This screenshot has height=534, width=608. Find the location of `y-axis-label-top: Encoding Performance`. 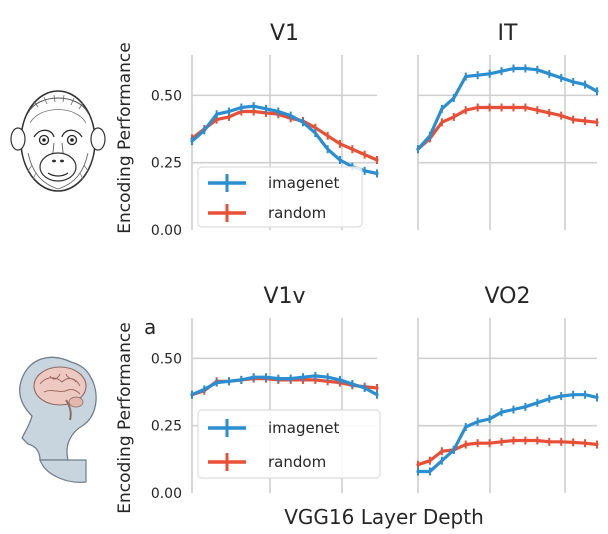

y-axis-label-top: Encoding Performance is located at coordinates (125, 137).